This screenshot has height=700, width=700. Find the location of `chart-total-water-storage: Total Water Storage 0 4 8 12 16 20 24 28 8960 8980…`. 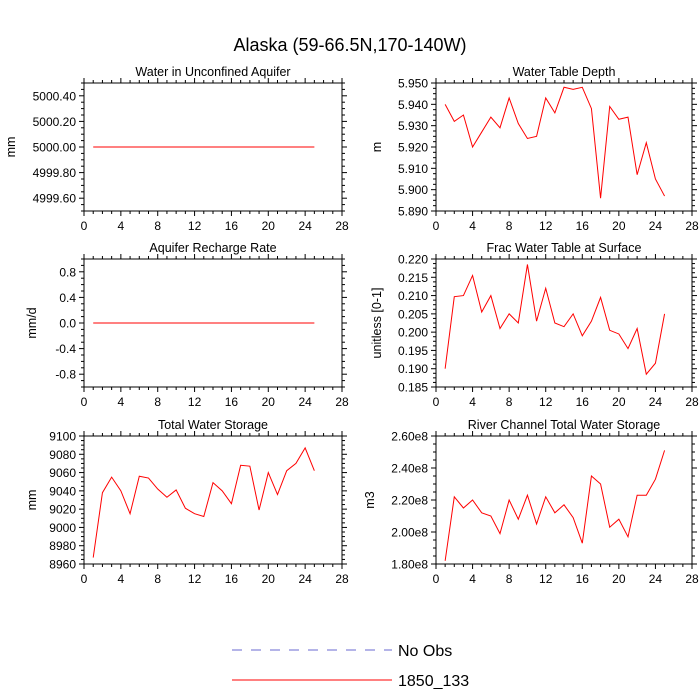

chart-total-water-storage: Total Water Storage 0 4 8 12 16 20 24 28 8960 8980… is located at coordinates (187, 502).